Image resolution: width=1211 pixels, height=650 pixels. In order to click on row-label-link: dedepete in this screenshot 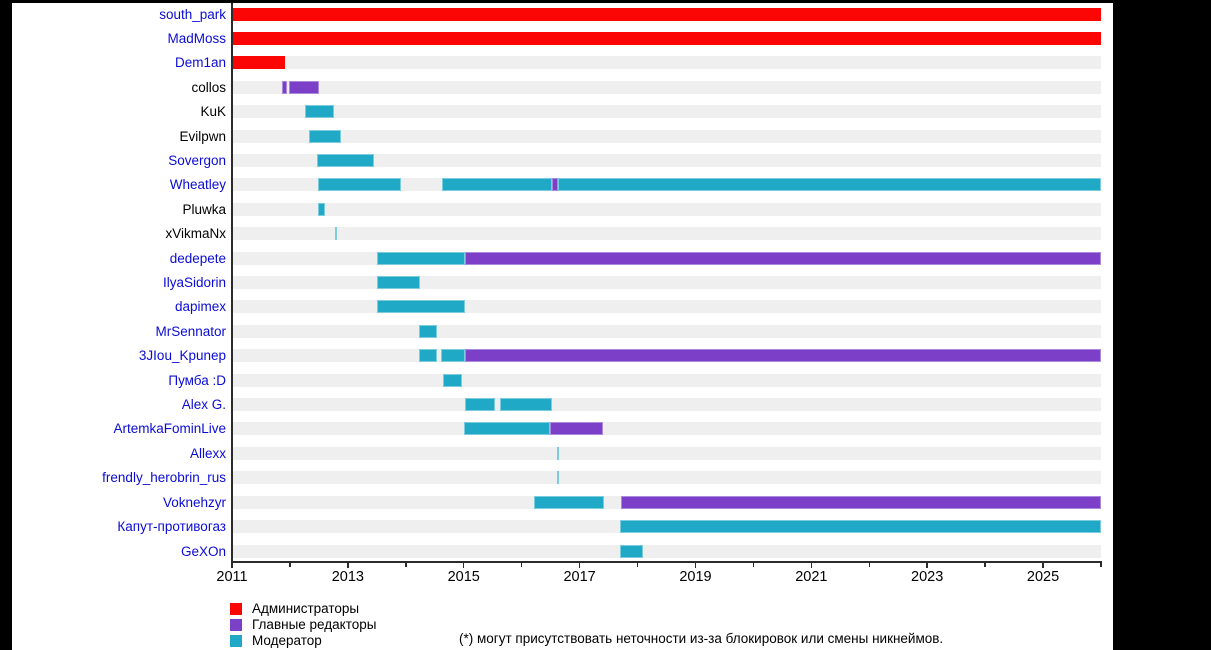, I will do `click(197, 258)`.